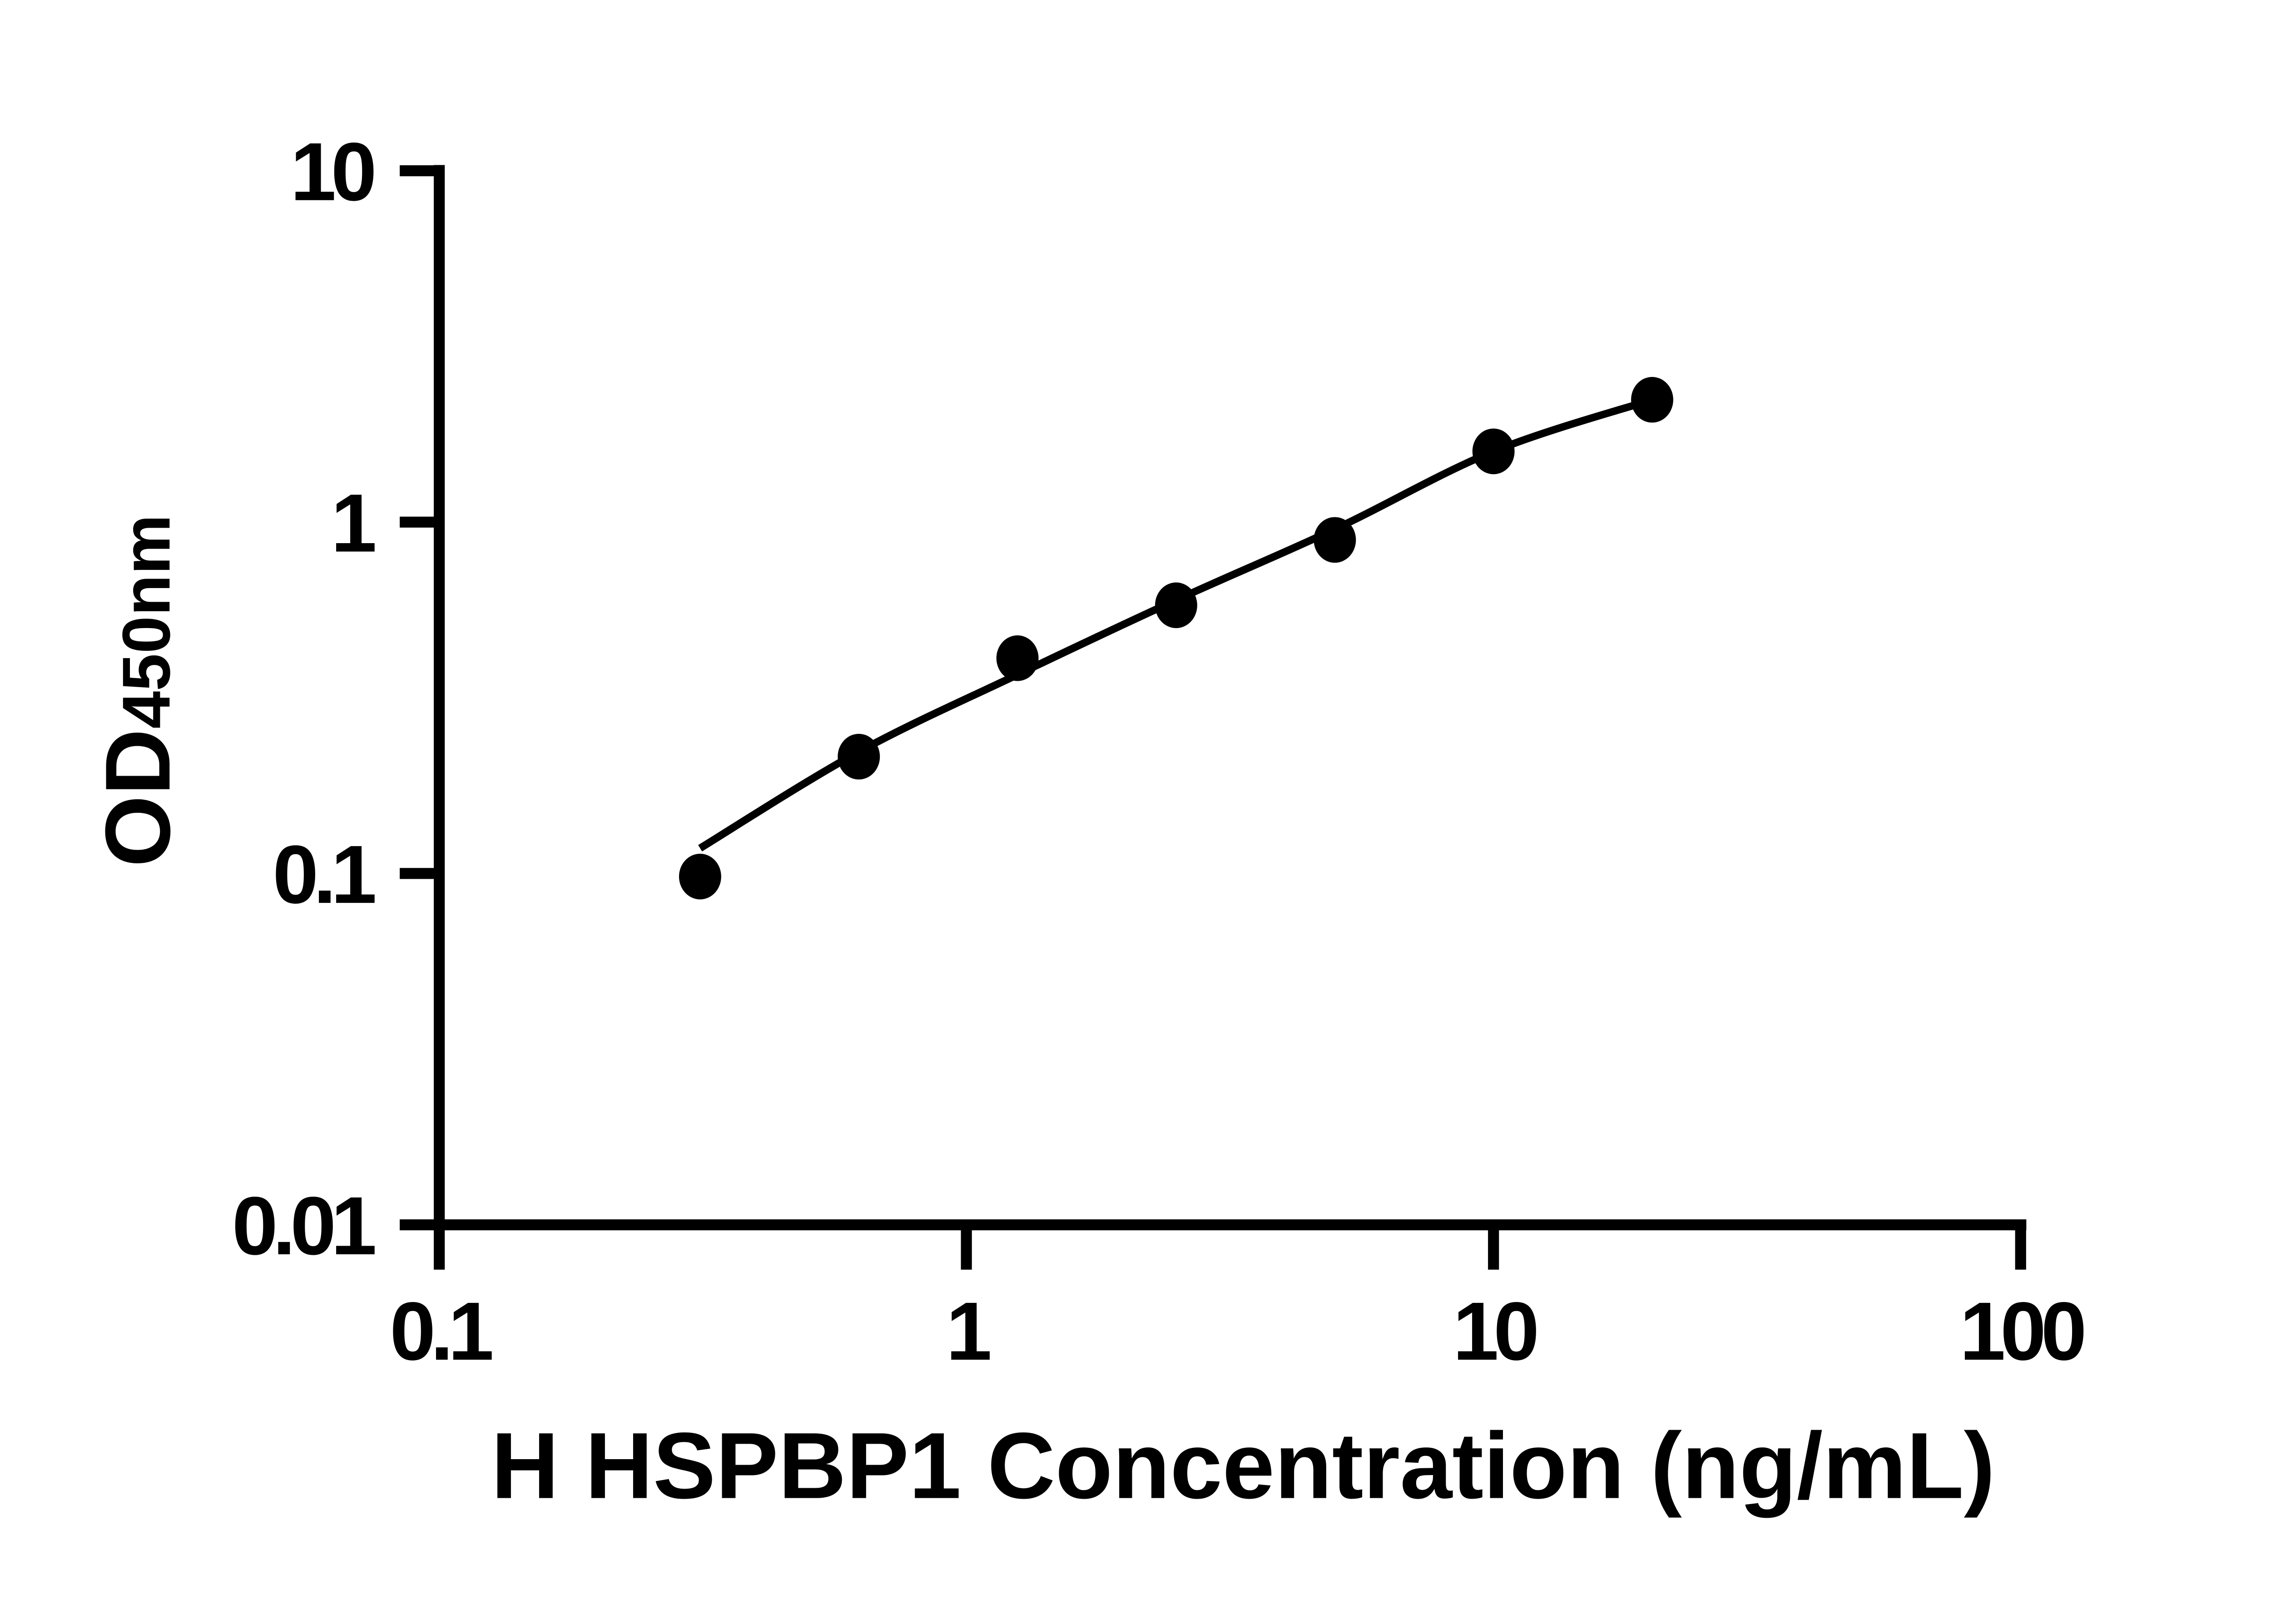  Describe the element at coordinates (137, 798) in the screenshot. I see `y-axis-title-main: OD` at that location.